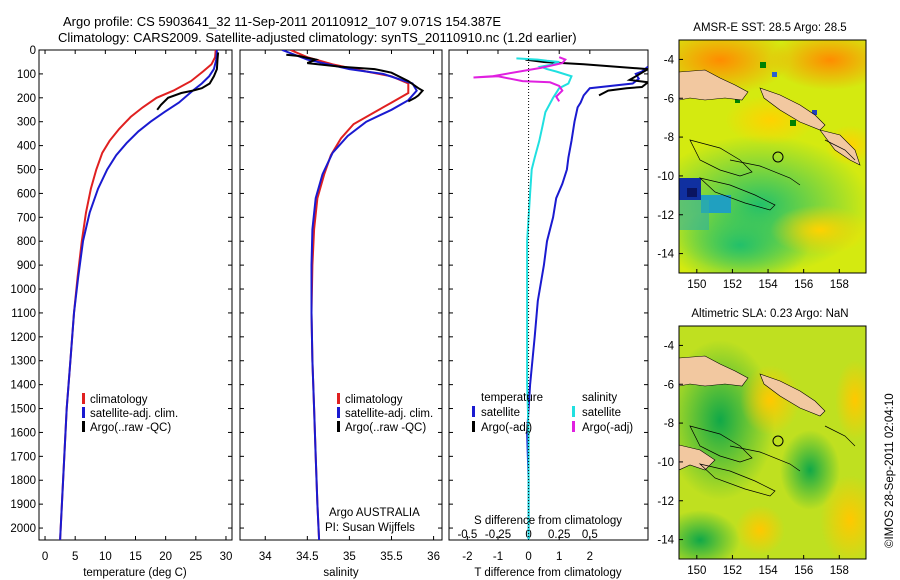  I want to click on legend-header-temperature: temperature, so click(512, 398).